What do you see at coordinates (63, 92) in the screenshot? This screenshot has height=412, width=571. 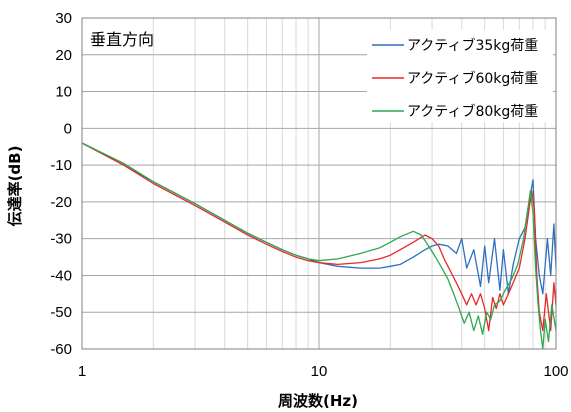 I see `y-tick-label: 10` at bounding box center [63, 92].